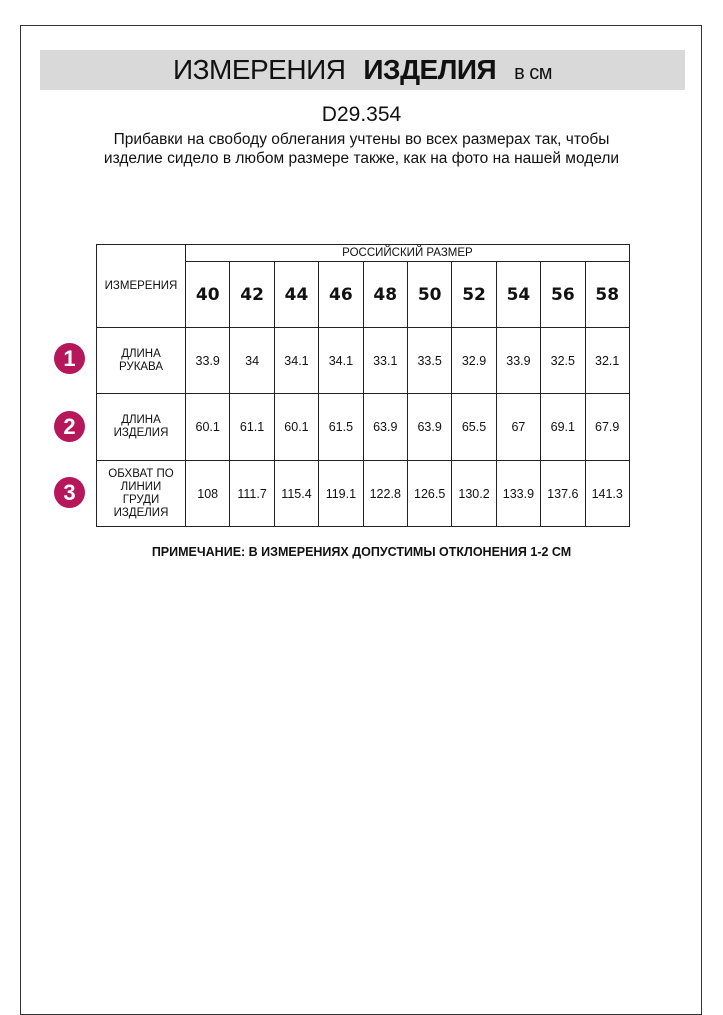 This screenshot has width=723, height=1015. I want to click on row-label: ДЛИНА РУКАВА, so click(141, 360).